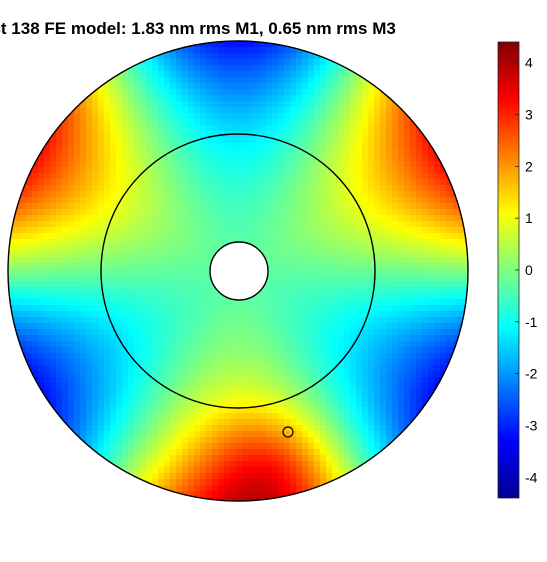  I want to click on colorbar-tick-label: 1, so click(529, 218).